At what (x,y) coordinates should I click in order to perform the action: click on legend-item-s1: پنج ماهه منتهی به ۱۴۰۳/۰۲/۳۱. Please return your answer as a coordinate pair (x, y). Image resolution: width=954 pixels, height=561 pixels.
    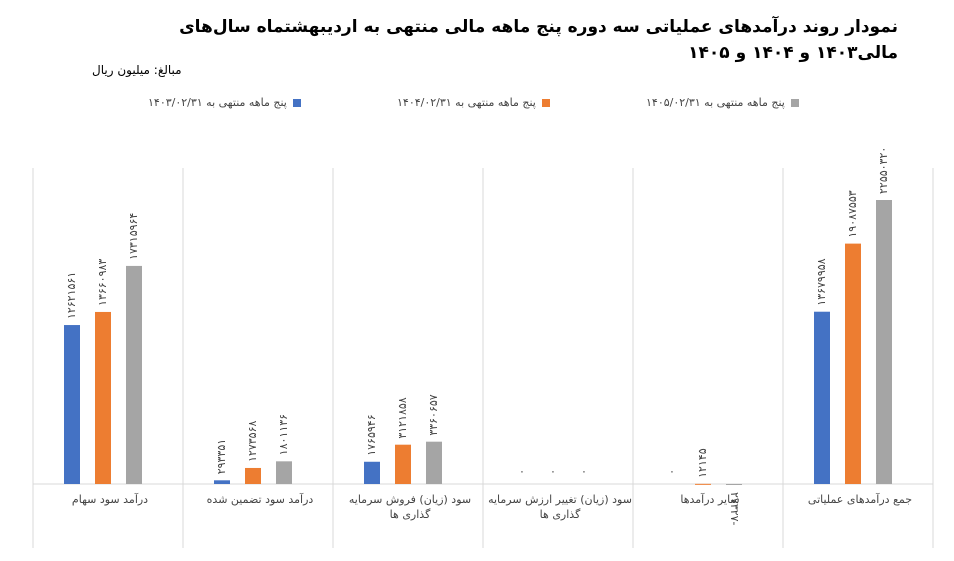
    Looking at the image, I should click on (224, 102).